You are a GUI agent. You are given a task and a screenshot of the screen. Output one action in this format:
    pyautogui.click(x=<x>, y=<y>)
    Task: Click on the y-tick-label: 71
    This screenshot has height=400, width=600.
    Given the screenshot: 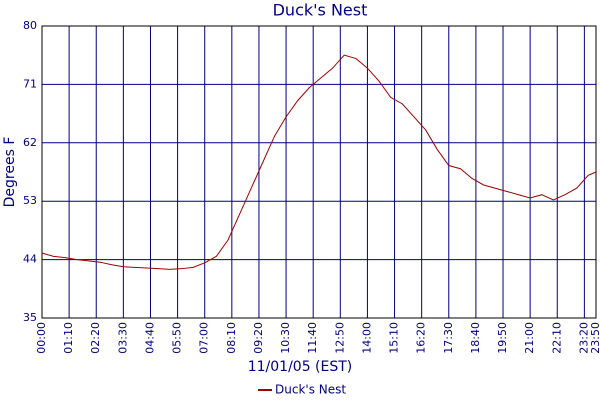 What is the action you would take?
    pyautogui.click(x=30, y=83)
    